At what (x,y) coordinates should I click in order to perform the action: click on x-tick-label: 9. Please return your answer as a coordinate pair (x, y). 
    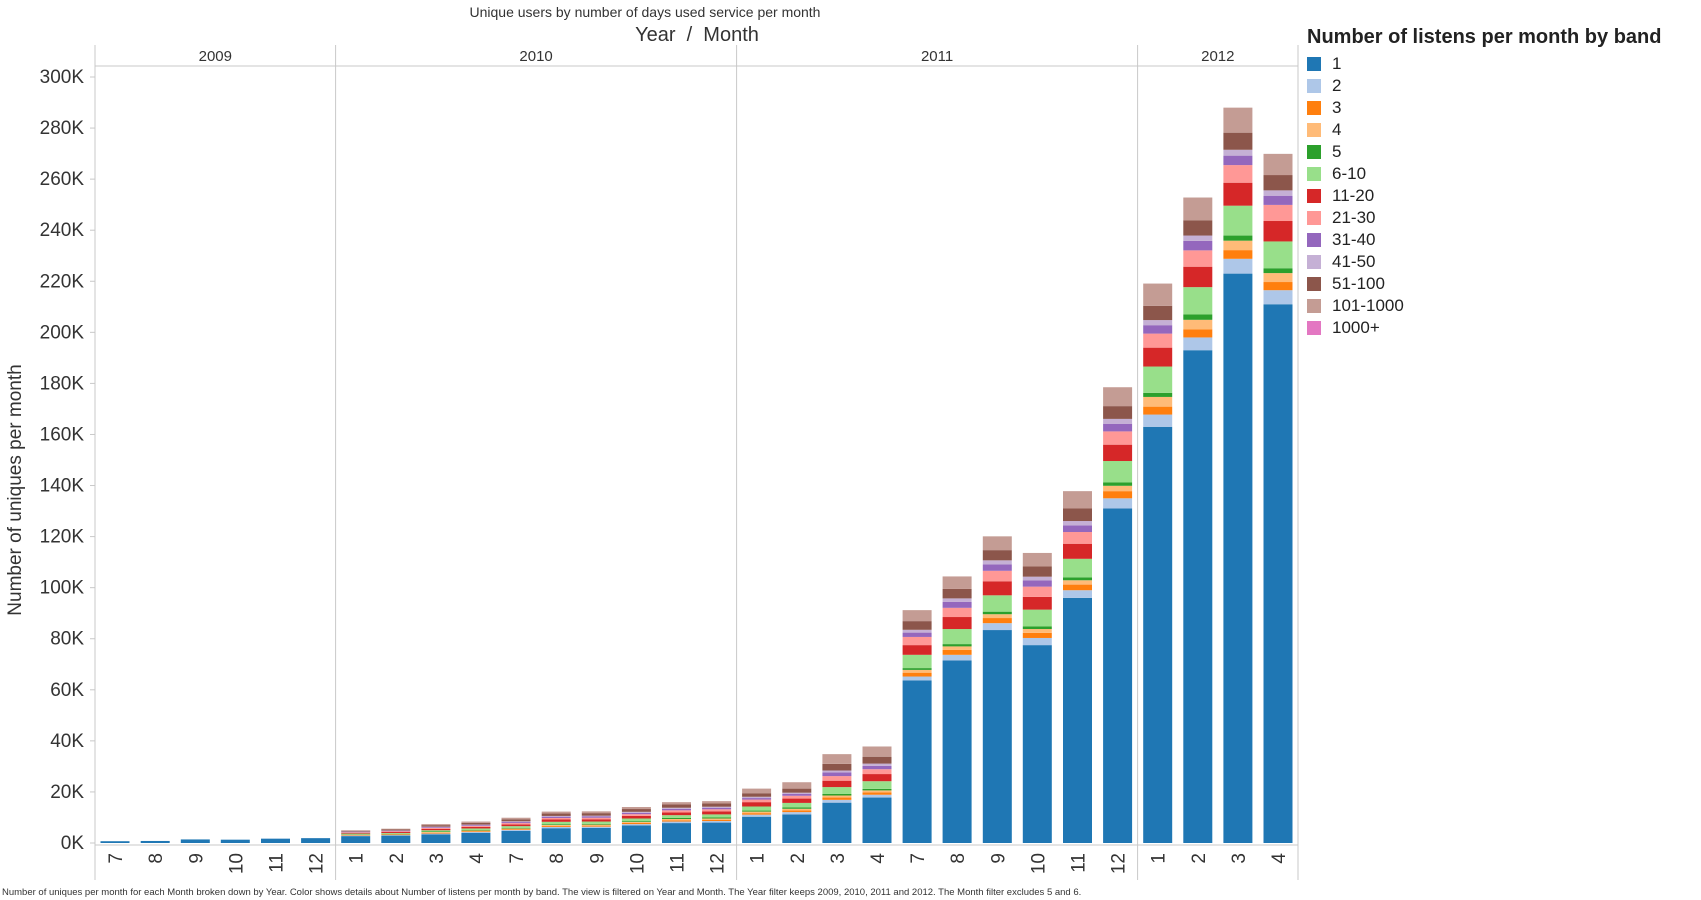
    Looking at the image, I should click on (597, 858).